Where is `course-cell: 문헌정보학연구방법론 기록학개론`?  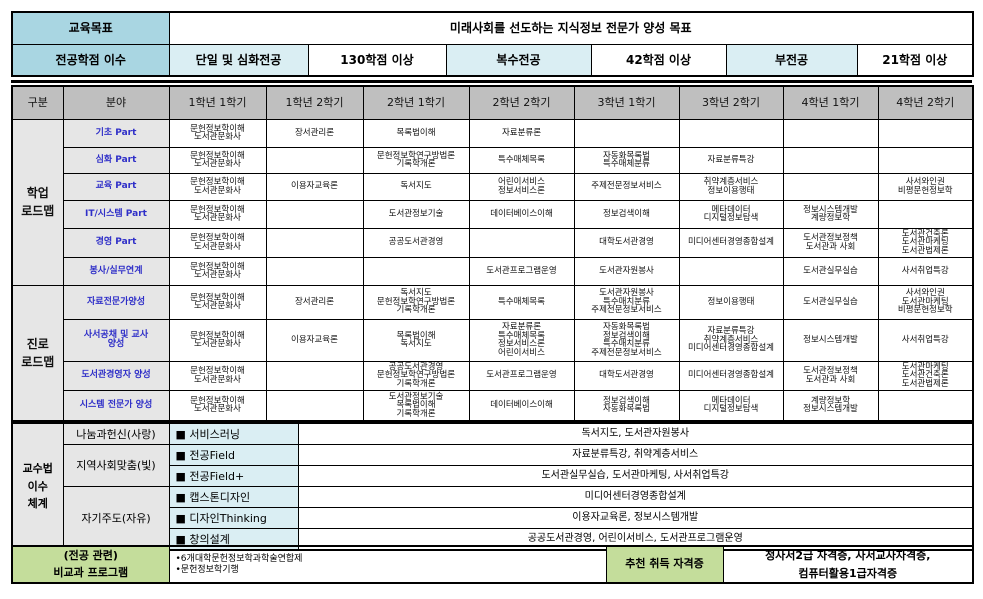 course-cell: 문헌정보학연구방법론 기록학개론 is located at coordinates (416, 160).